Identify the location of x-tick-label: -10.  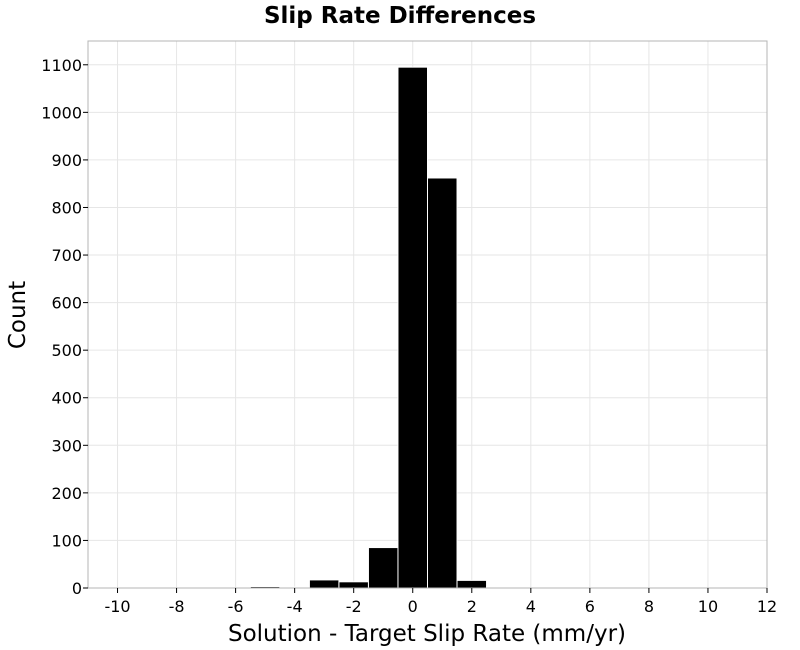
(117, 606).